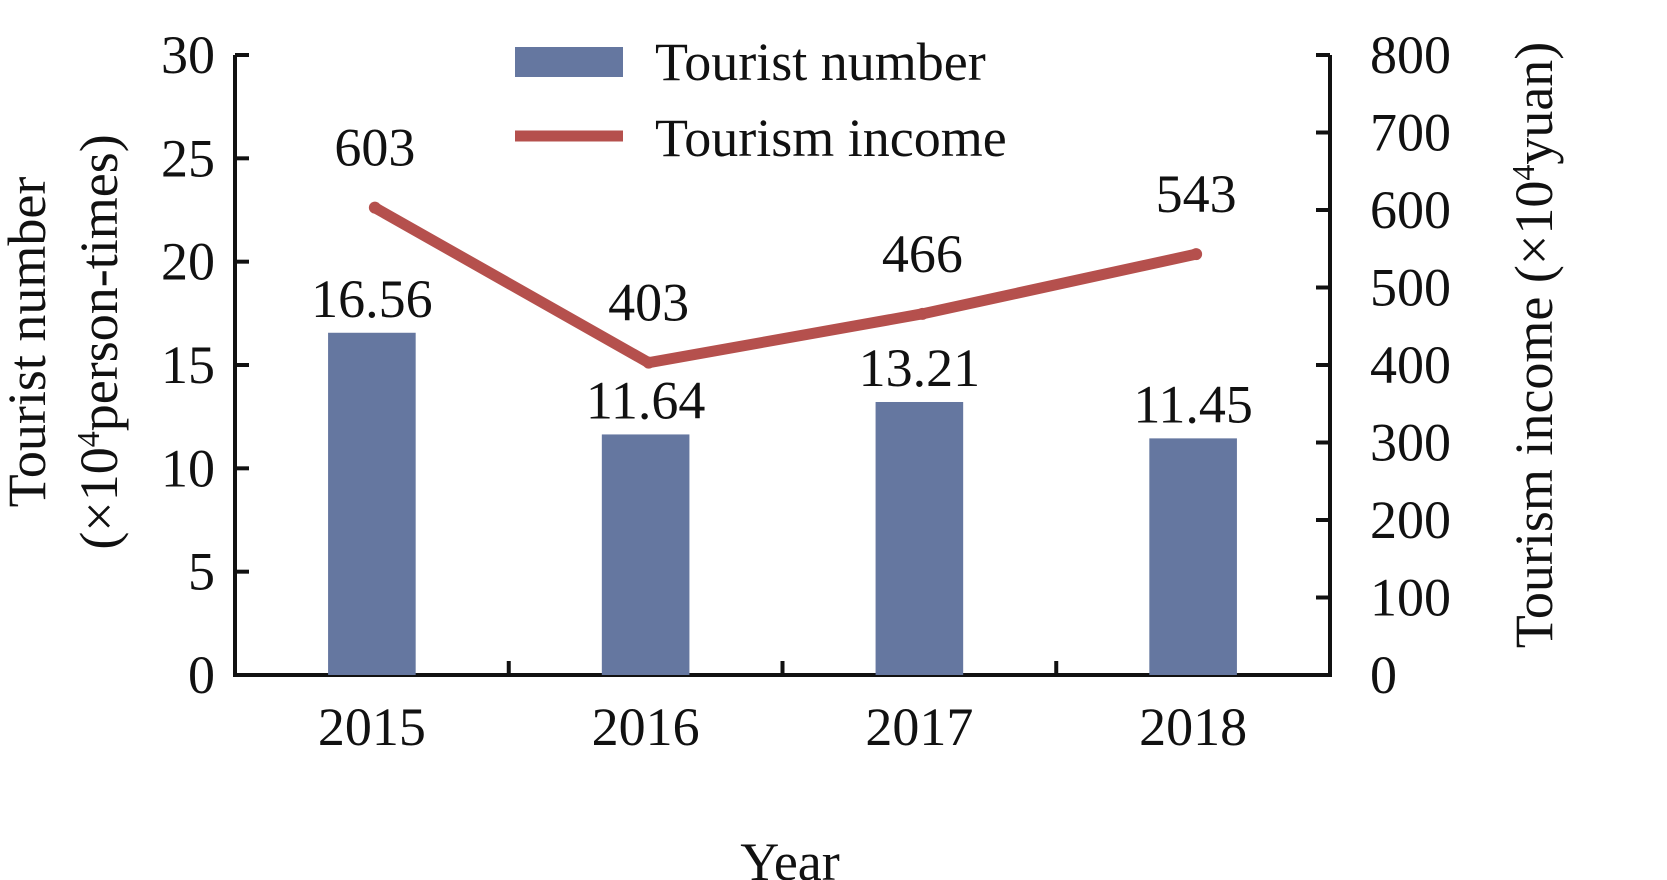 The image size is (1667, 880). Describe the element at coordinates (645, 554) in the screenshot. I see `bar-2016` at that location.